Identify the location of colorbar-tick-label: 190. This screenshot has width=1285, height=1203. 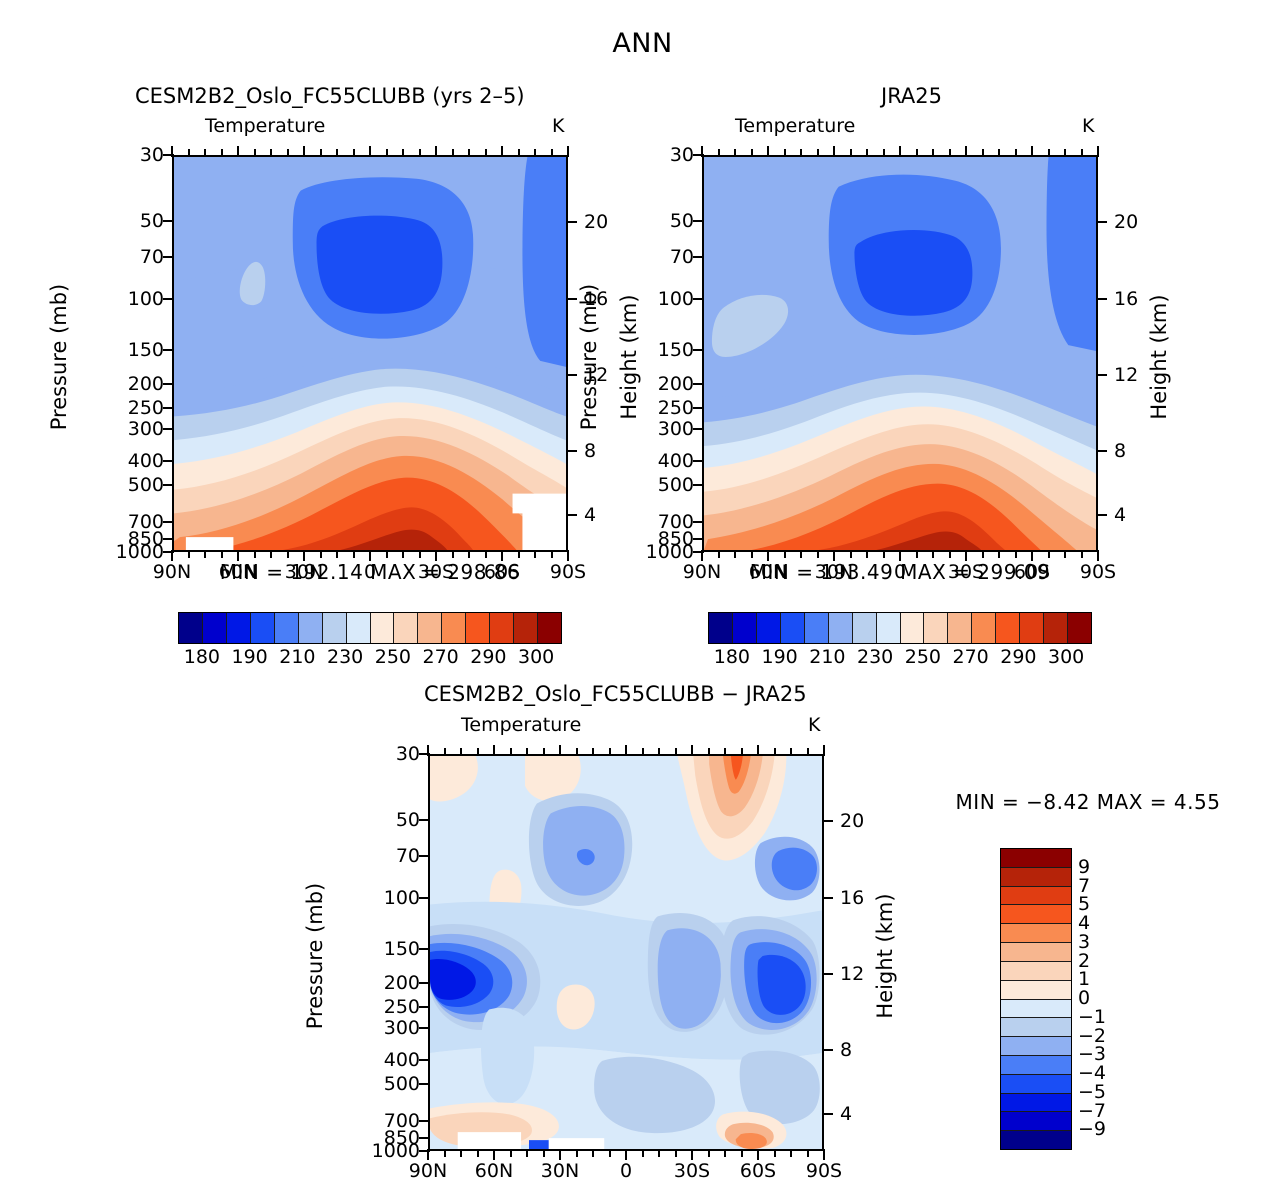
(249, 657).